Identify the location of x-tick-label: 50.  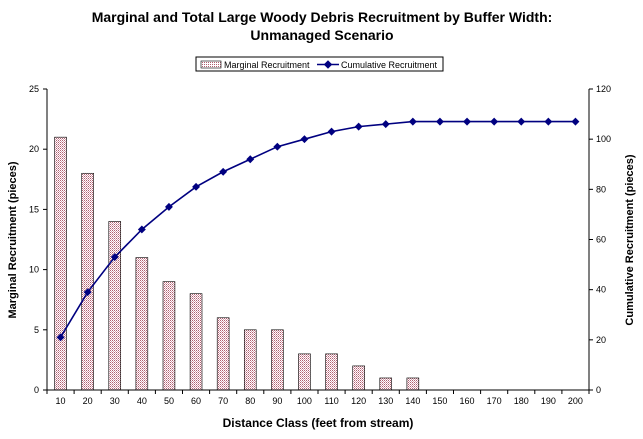
(169, 401).